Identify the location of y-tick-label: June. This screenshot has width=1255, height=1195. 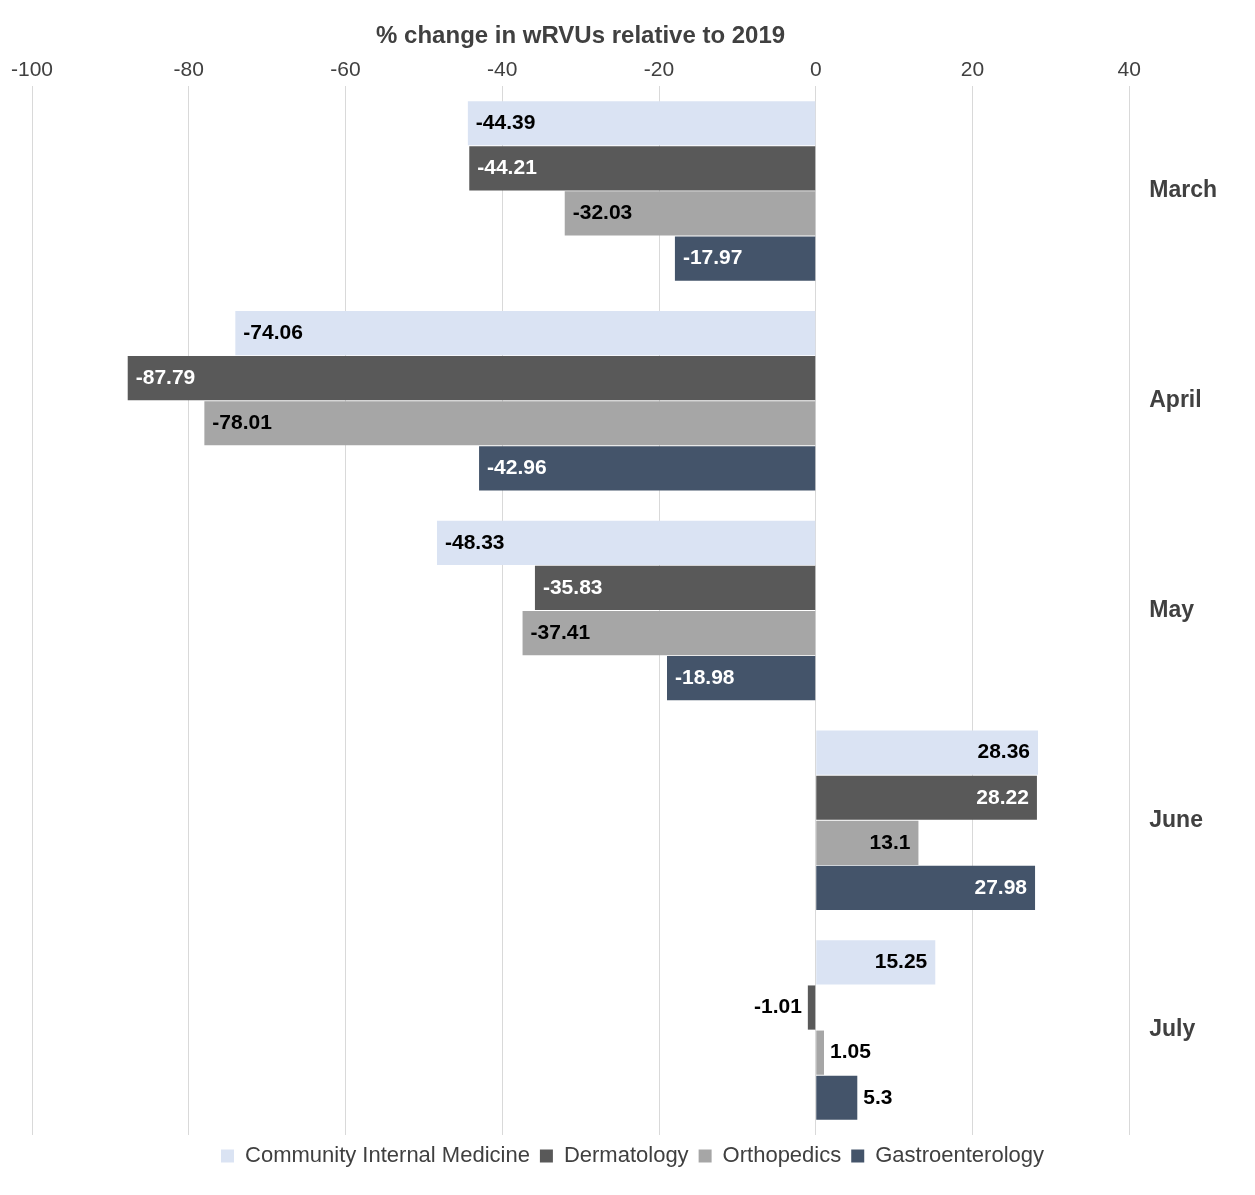
(1176, 818).